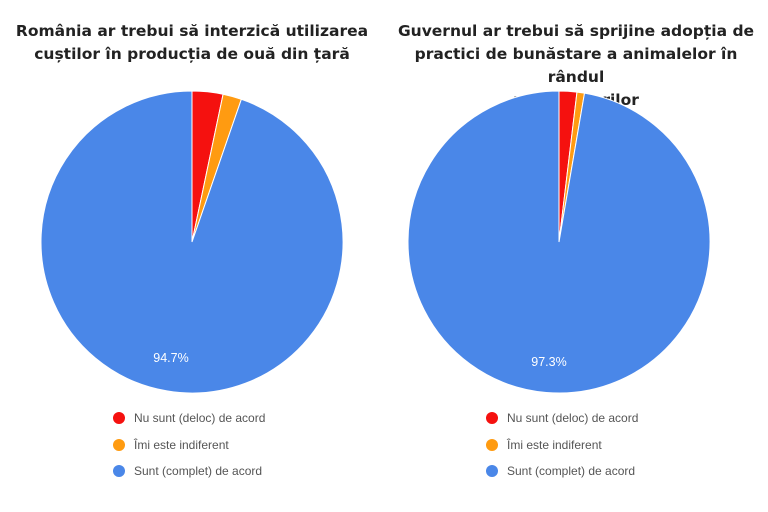 This screenshot has height=512, width=768. What do you see at coordinates (192, 54) in the screenshot?
I see `chart-title-line: cuștilor în producția de ouă din țară` at bounding box center [192, 54].